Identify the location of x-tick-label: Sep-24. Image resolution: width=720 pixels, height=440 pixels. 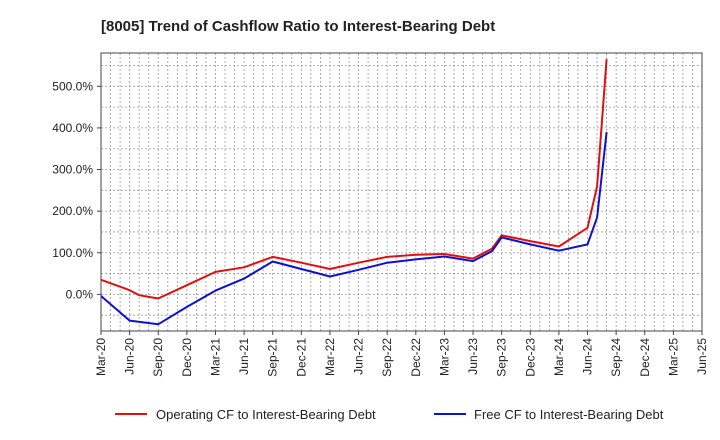
(616, 357).